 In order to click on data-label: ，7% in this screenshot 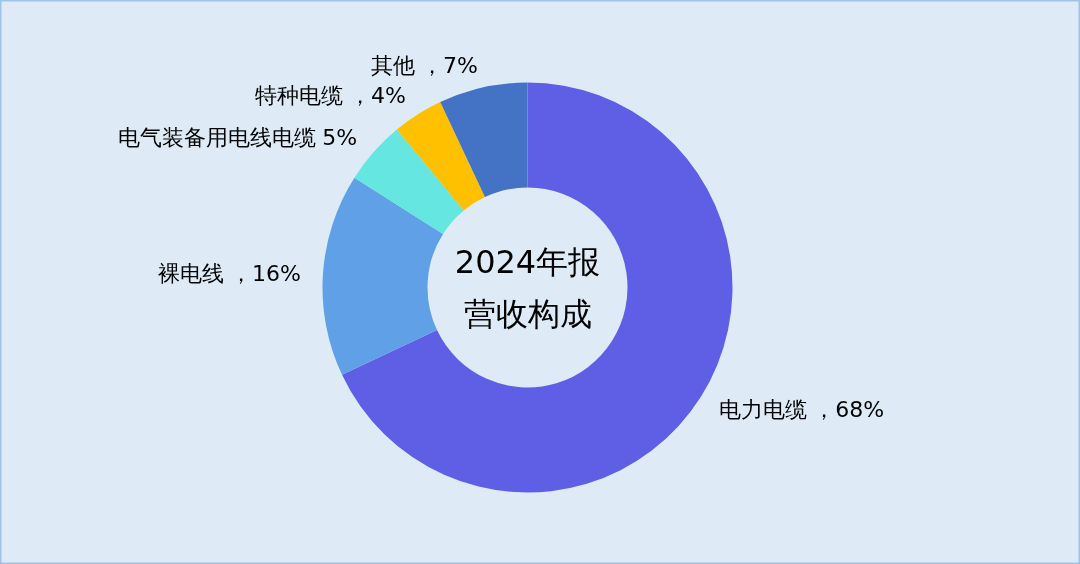, I will do `click(449, 66)`.